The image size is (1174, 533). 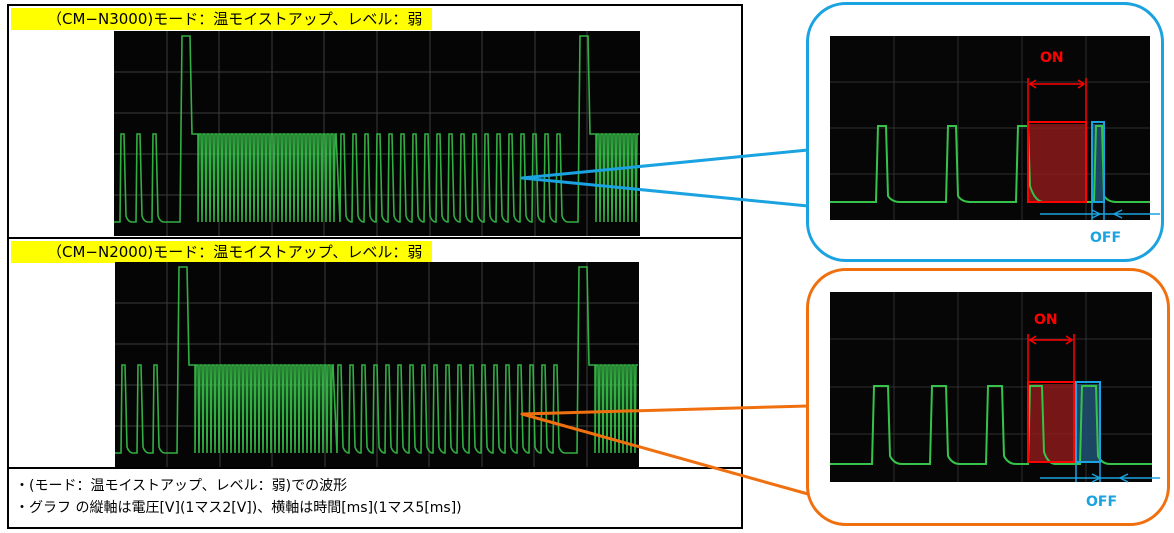 What do you see at coordinates (222, 19) in the screenshot?
I see `panel-title-n3000: （CM−N3000)モード：温モイストアップ、レベル：弱` at bounding box center [222, 19].